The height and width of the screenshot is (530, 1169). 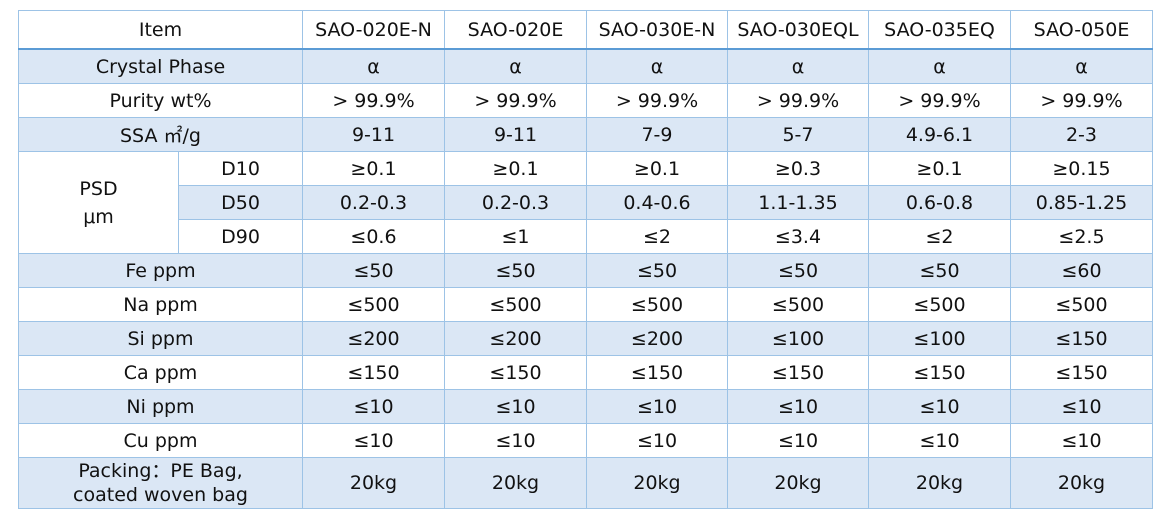 I want to click on cell-value: 0.85-1.25, so click(x=1081, y=202).